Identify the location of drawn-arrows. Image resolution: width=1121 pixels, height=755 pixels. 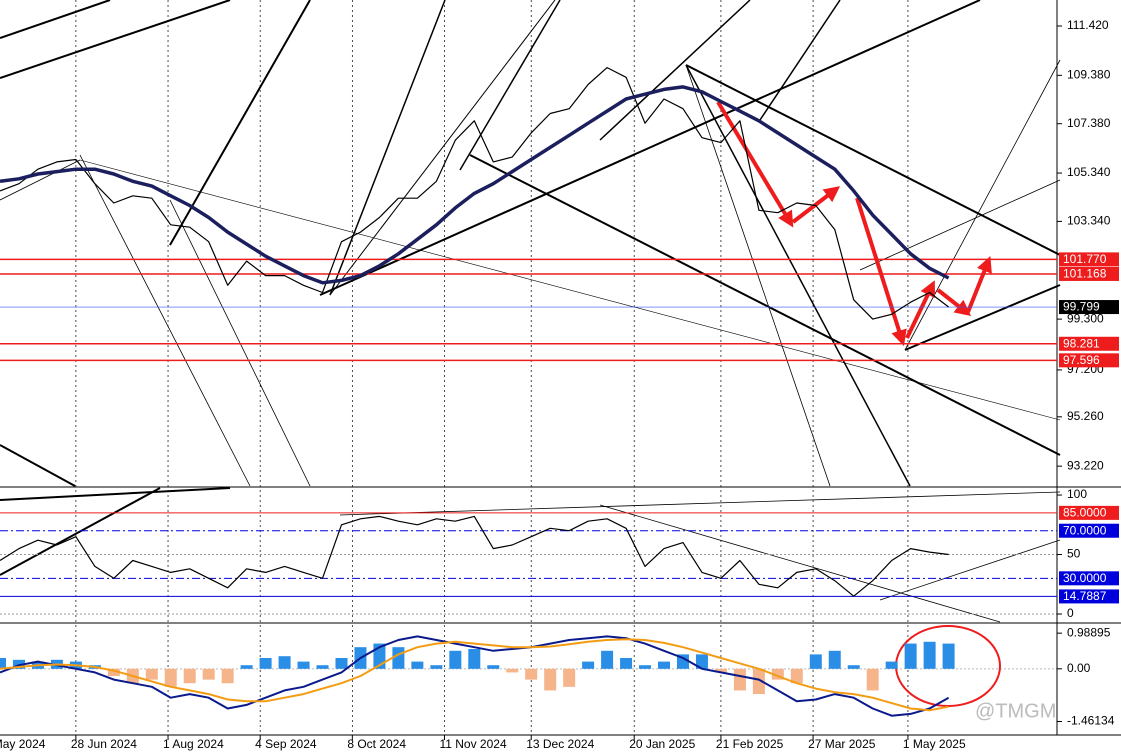
(854, 223).